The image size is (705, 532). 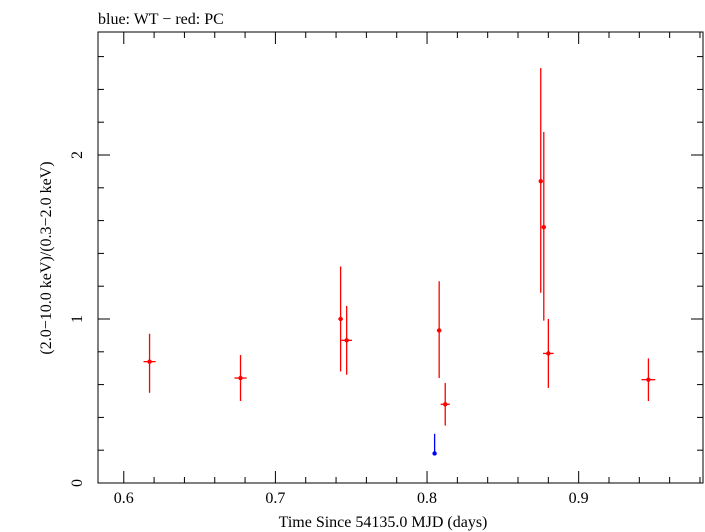 I want to click on series-wt, so click(x=434, y=444).